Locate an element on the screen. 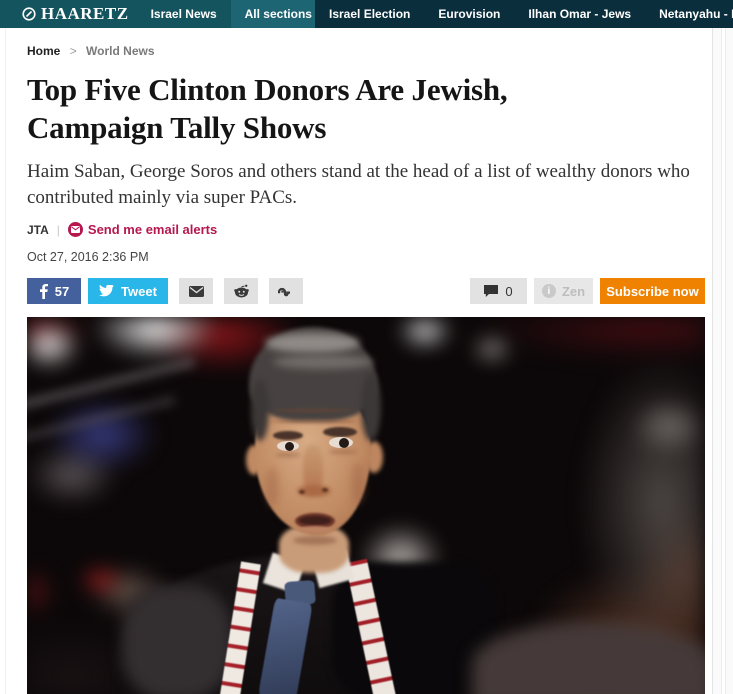 This screenshot has width=733, height=694. facebook-share-button: 57 is located at coordinates (54, 291).